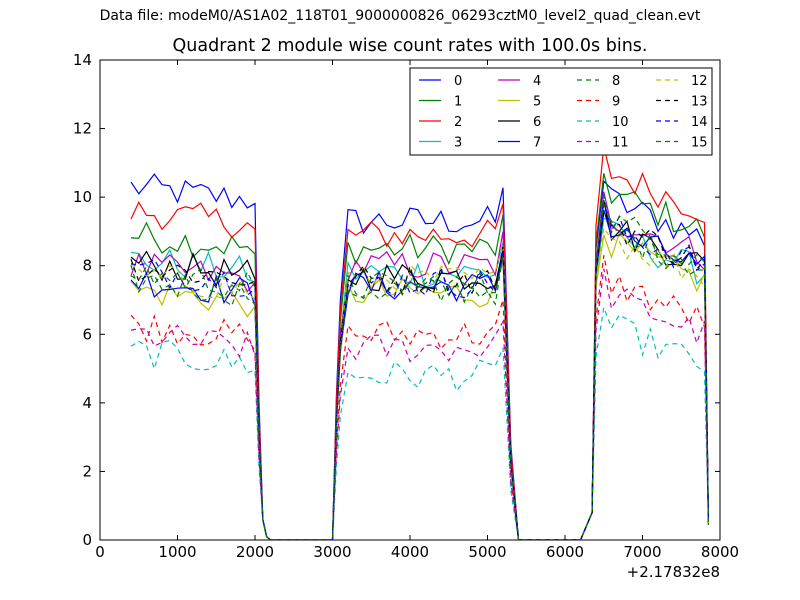 This screenshot has width=800, height=600. I want to click on legend-label-13: 13, so click(699, 102).